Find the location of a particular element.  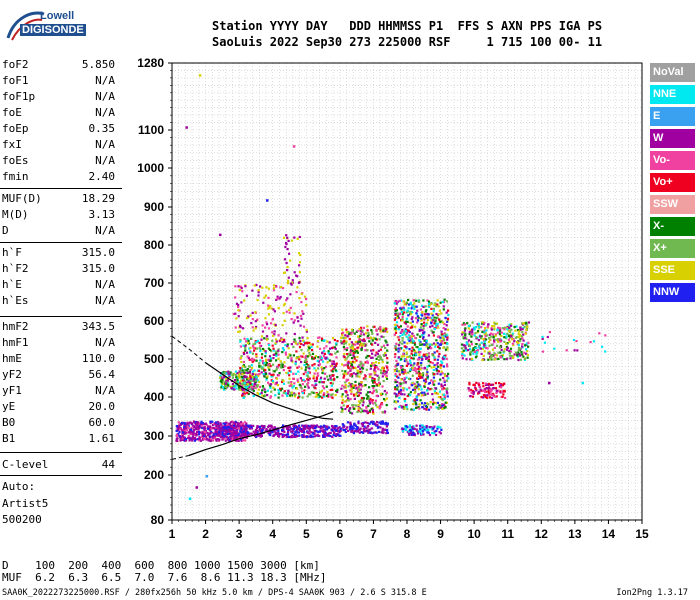

scaled-row: yE 20.0 is located at coordinates (57, 408).